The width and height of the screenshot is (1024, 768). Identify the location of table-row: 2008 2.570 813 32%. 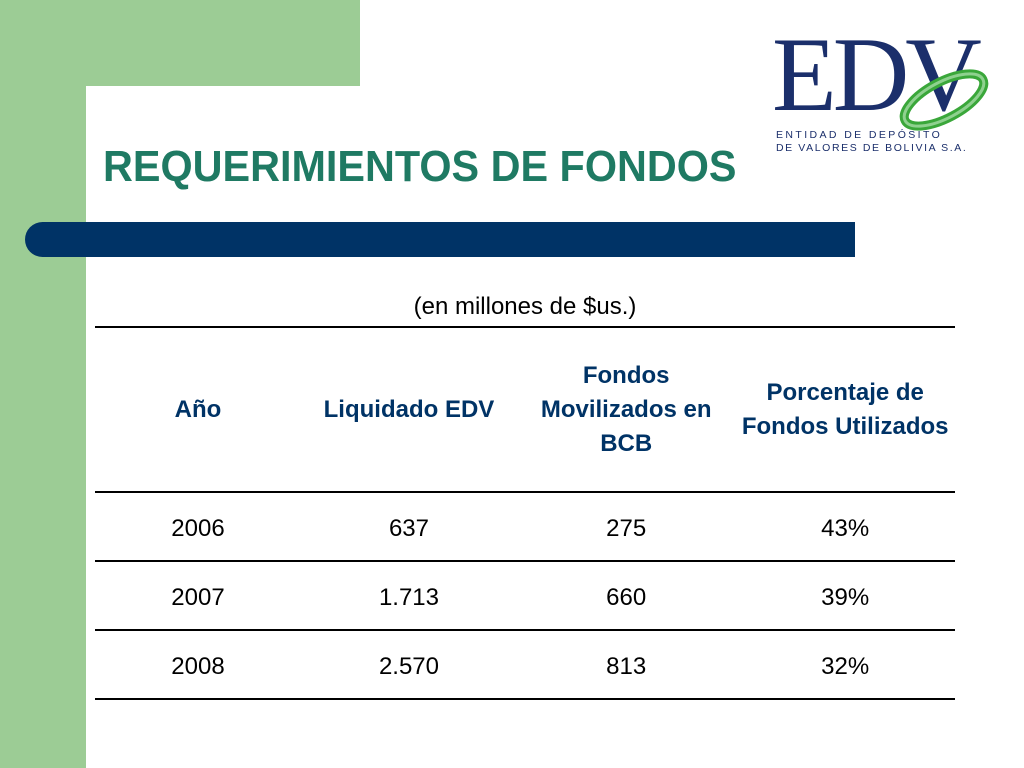
(525, 665).